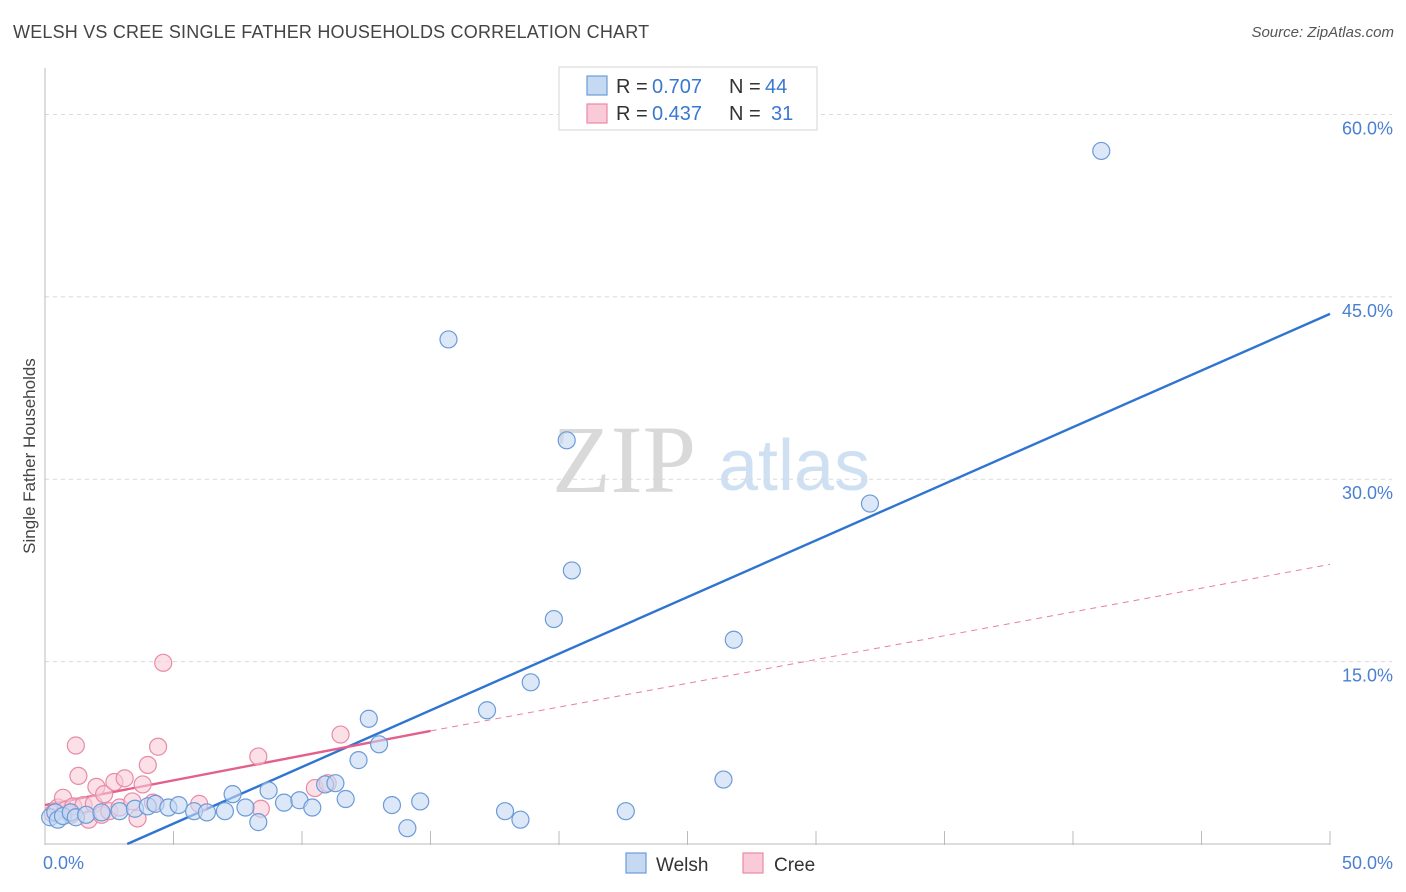 The width and height of the screenshot is (1406, 892). Describe the element at coordinates (745, 87) in the screenshot. I see `legend-welsh-n-label: N =` at that location.